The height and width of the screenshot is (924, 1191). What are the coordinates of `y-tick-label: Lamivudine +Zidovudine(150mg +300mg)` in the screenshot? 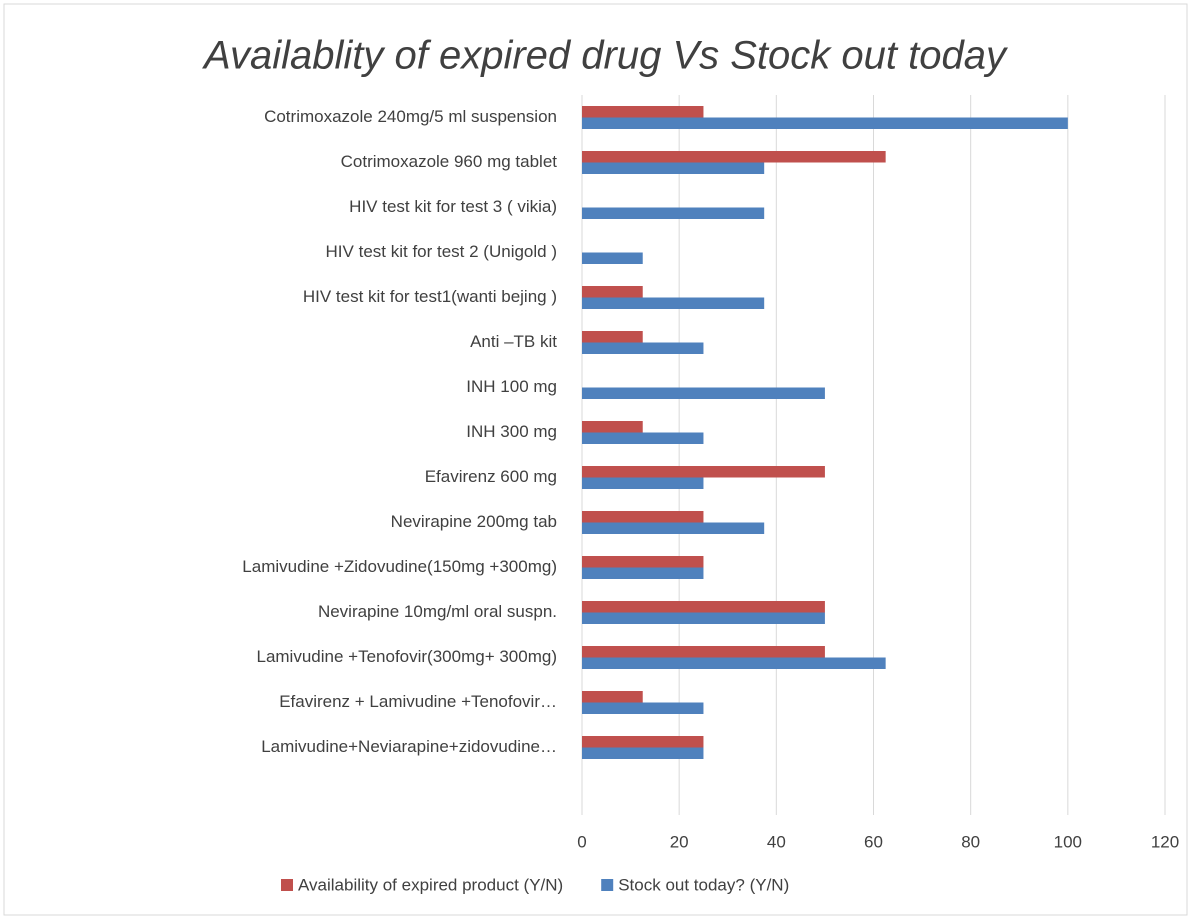 It's located at (399, 566).